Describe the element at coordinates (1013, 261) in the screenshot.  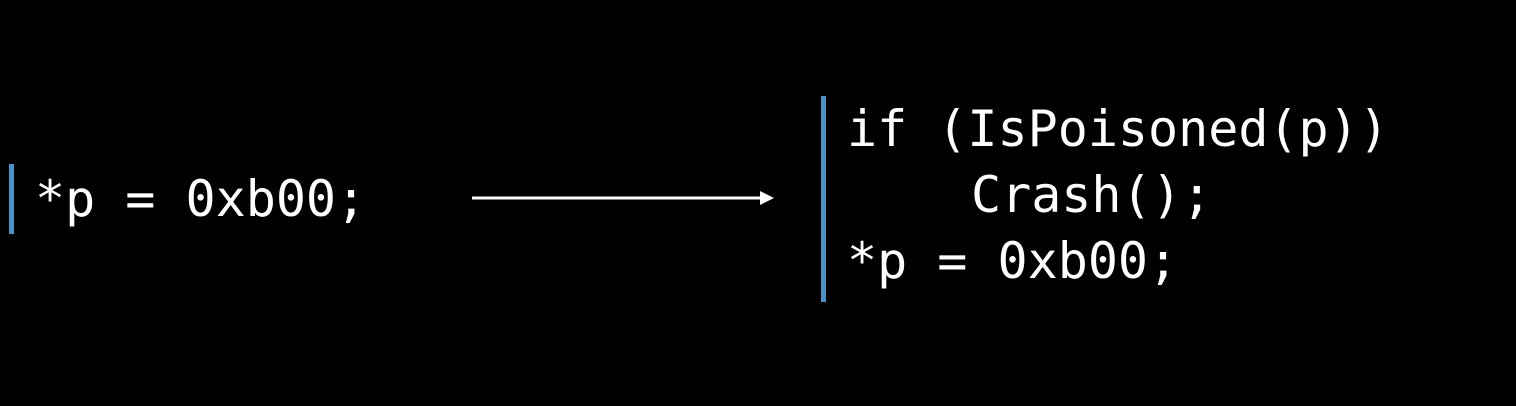
I see `store-line: *p = 0xb00;` at that location.